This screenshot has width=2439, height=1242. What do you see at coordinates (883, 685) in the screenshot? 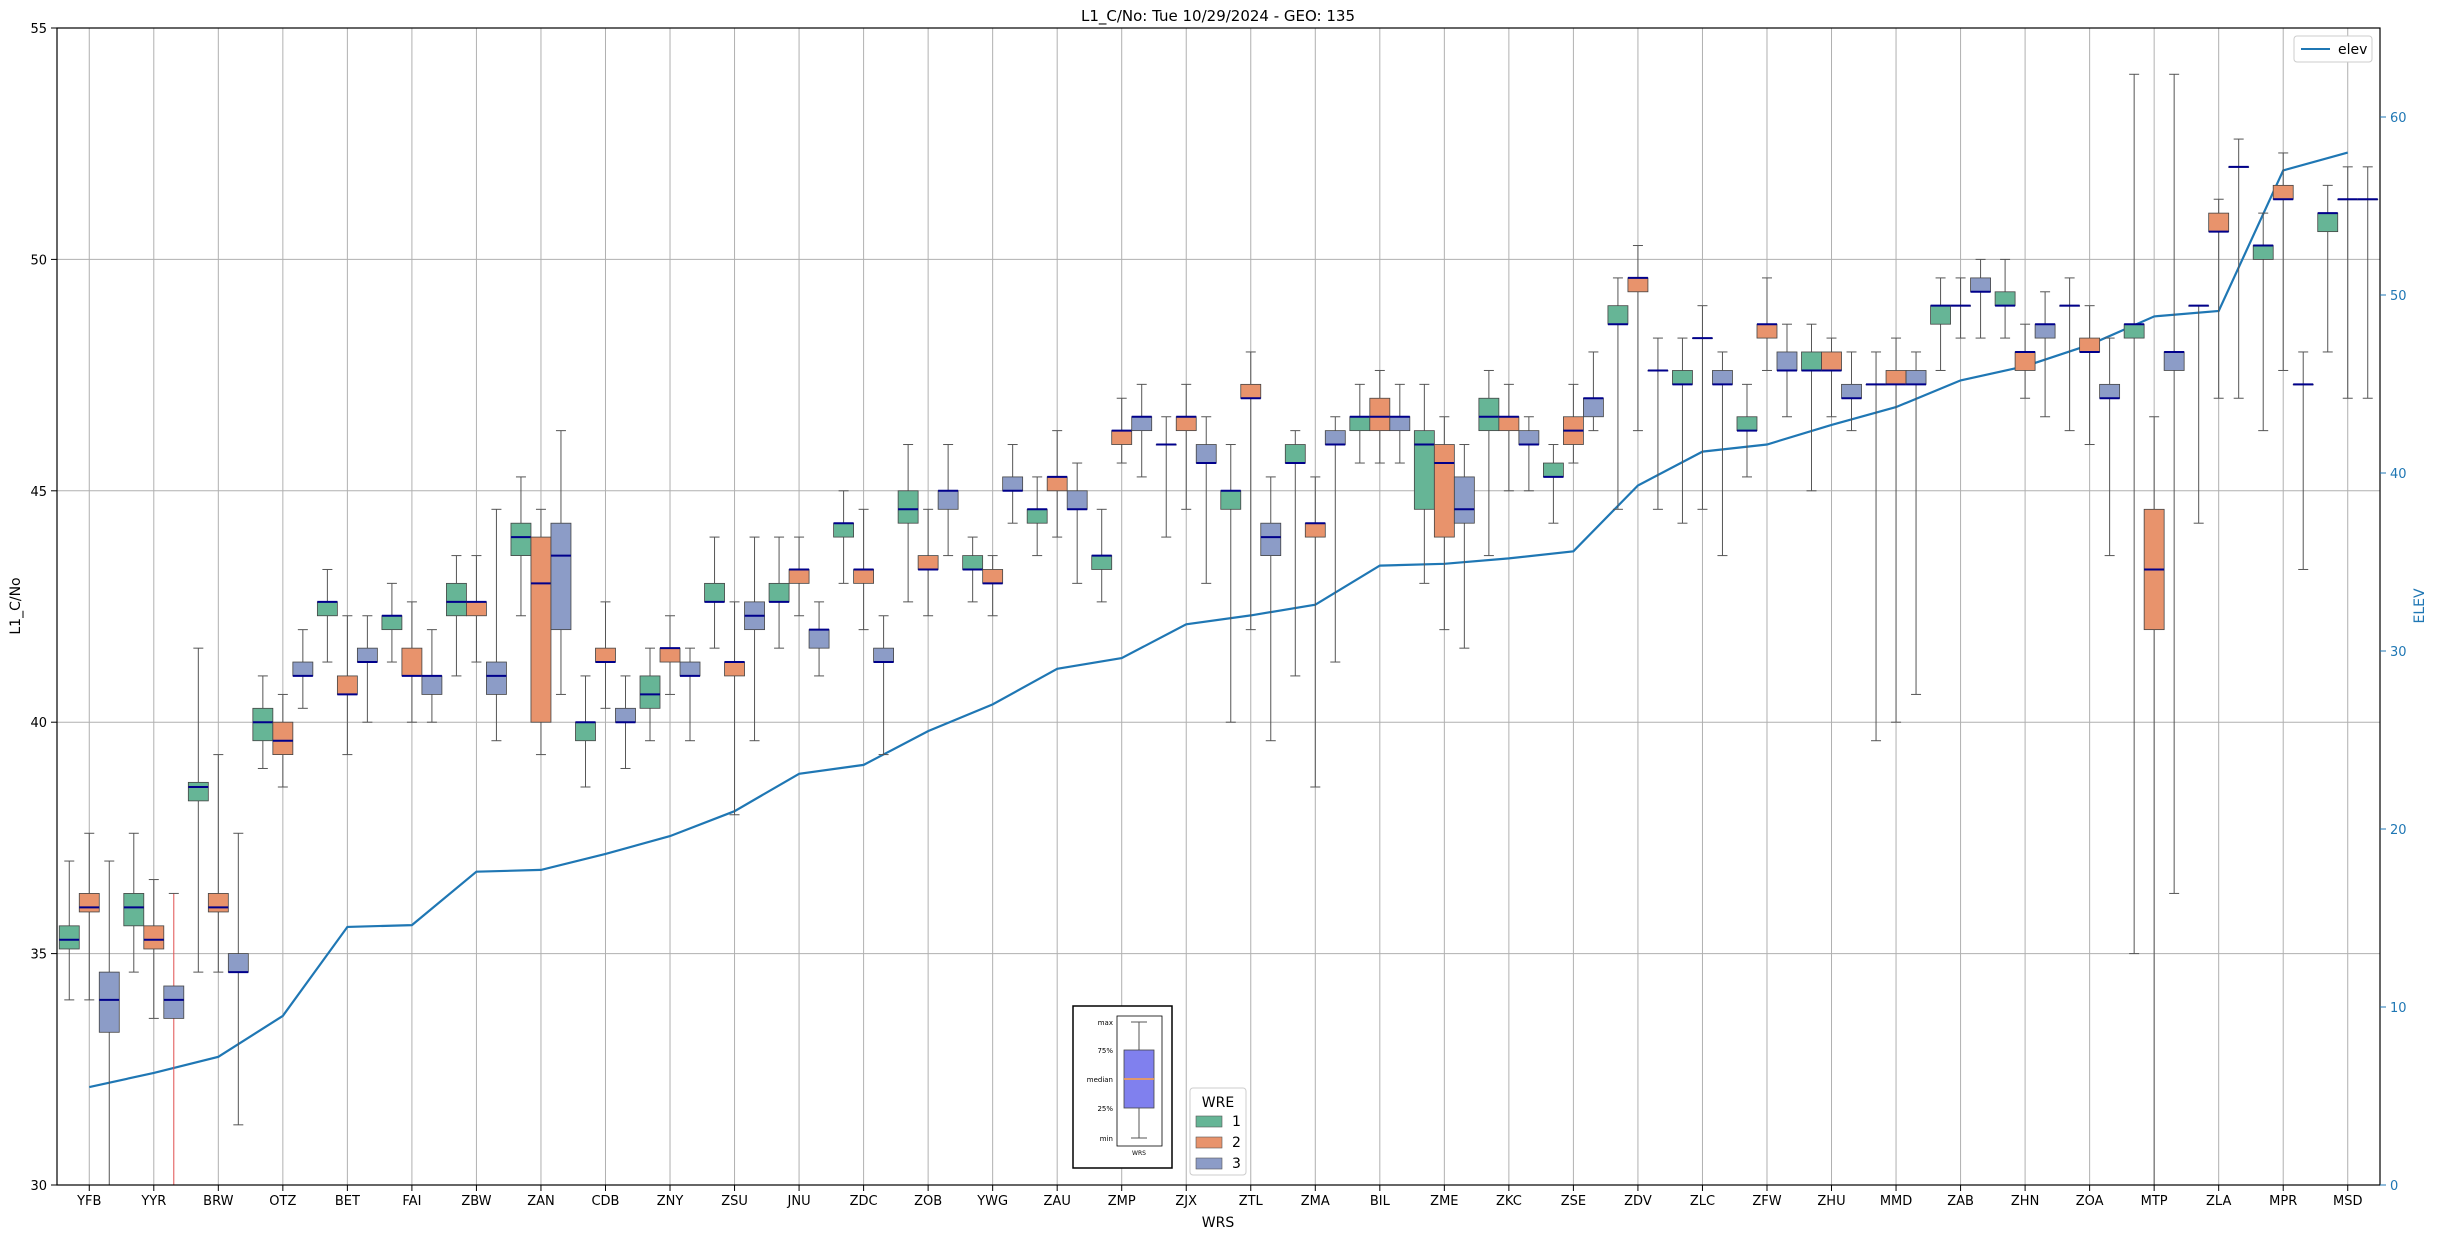
I see `box-zdc-wre3` at bounding box center [883, 685].